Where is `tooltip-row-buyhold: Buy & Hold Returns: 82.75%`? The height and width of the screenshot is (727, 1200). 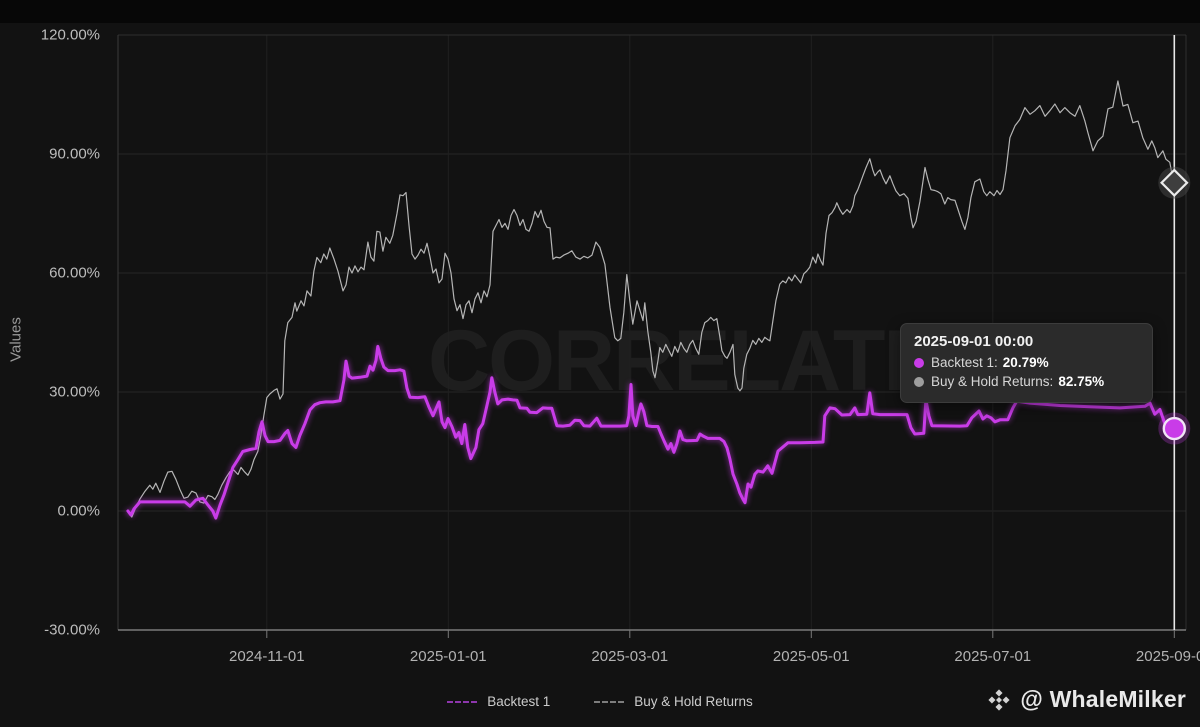 tooltip-row-buyhold: Buy & Hold Returns: 82.75% is located at coordinates (1026, 381).